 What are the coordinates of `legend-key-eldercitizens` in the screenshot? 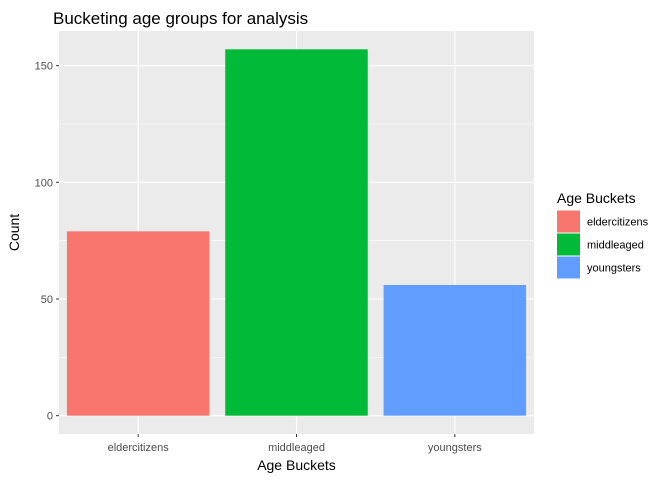 It's located at (568, 221).